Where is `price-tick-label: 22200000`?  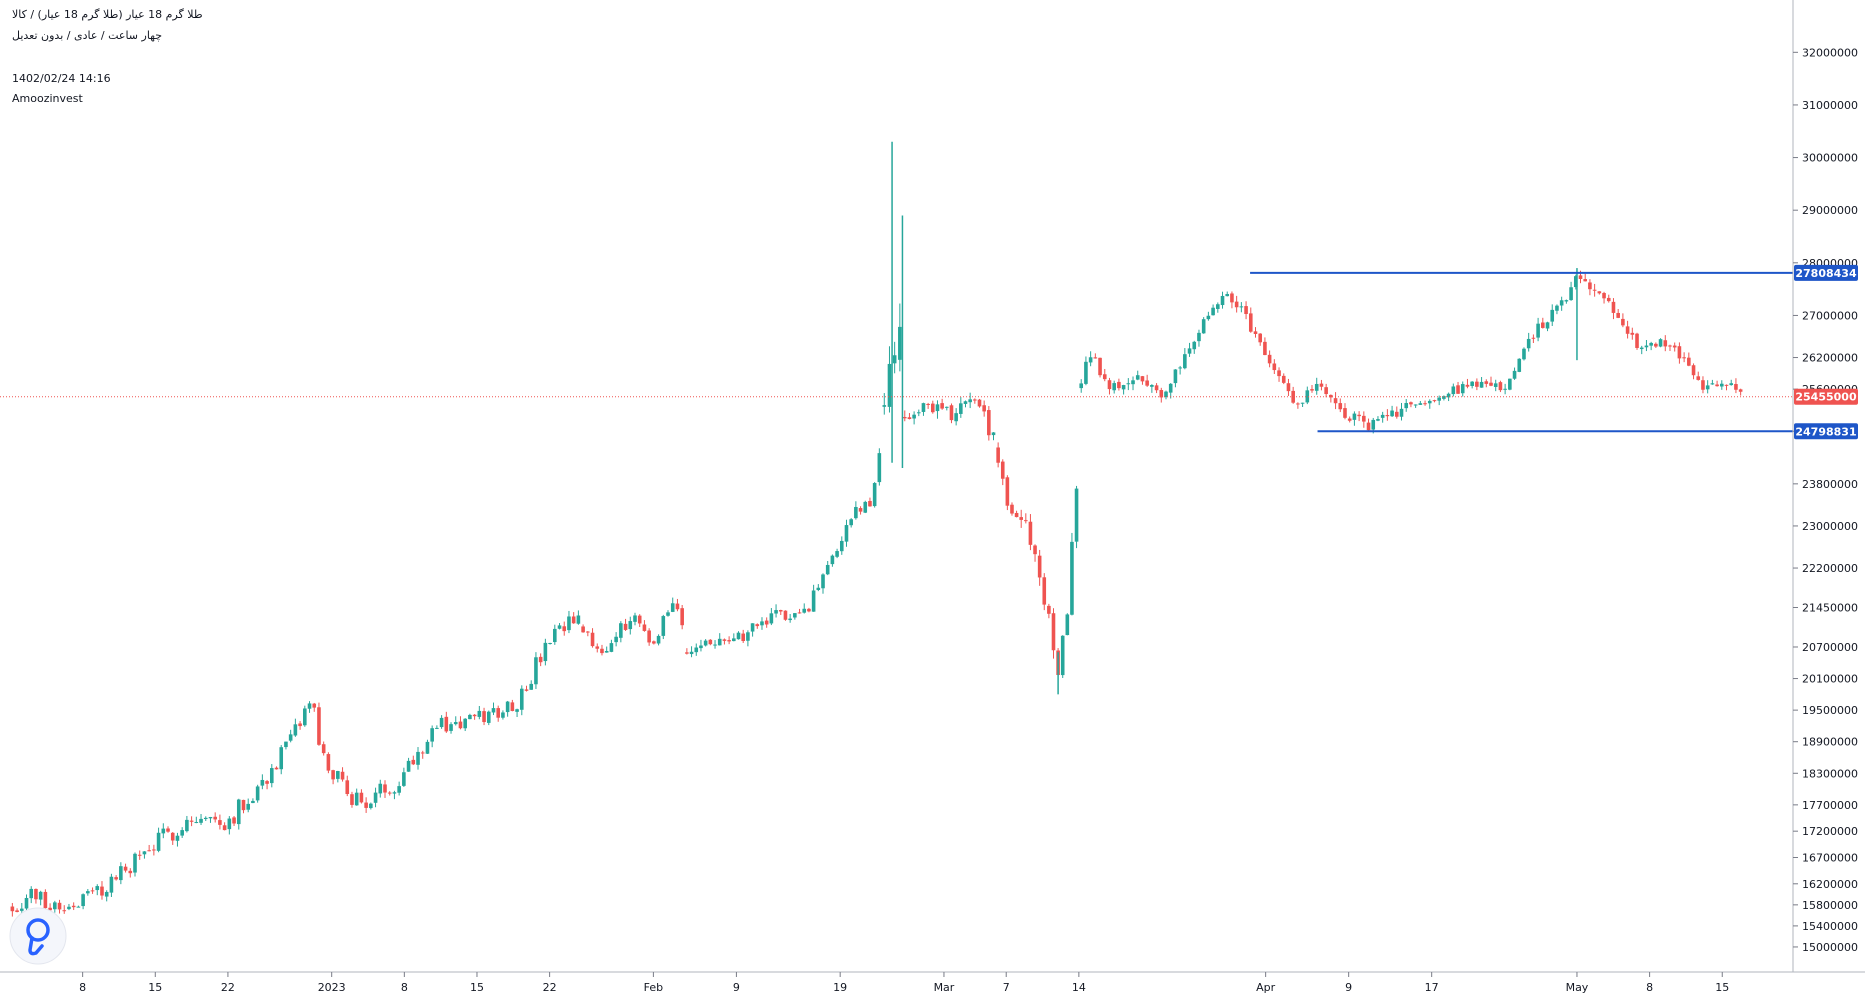
price-tick-label: 22200000 is located at coordinates (1830, 568).